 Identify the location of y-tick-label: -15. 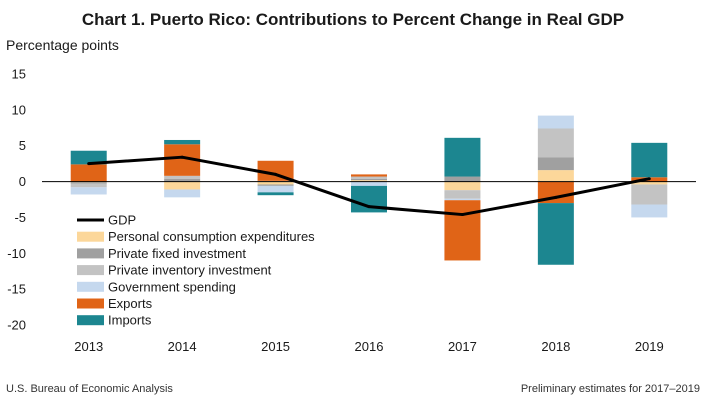
(16, 289).